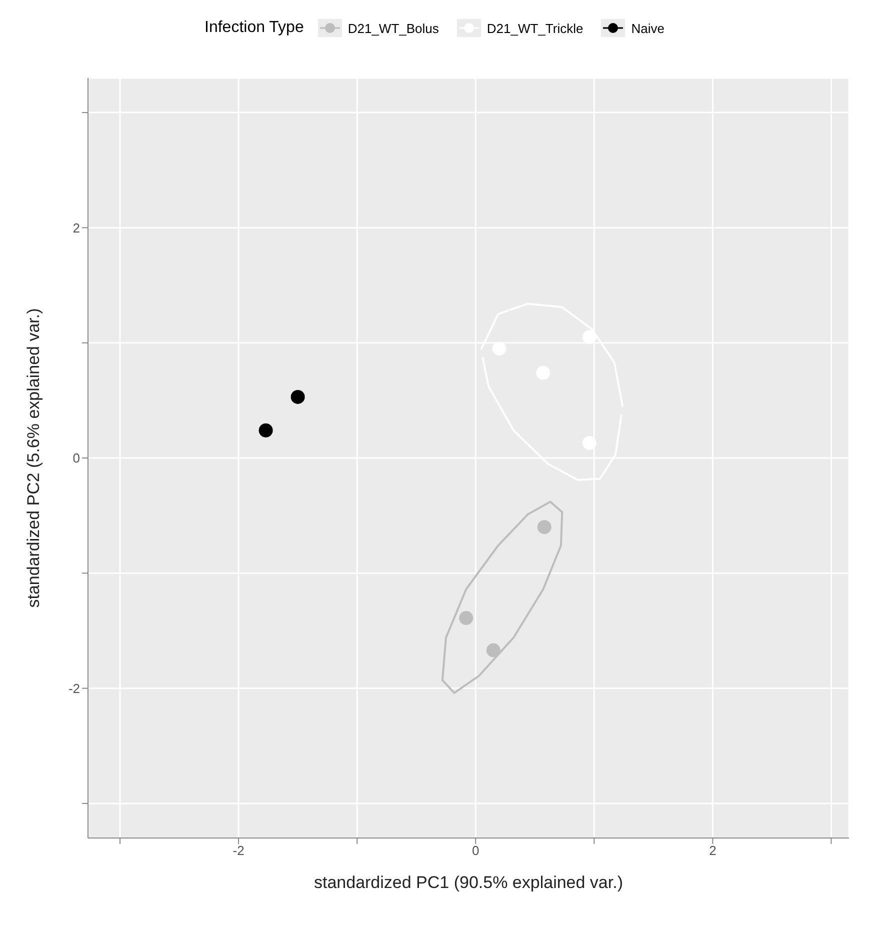 The image size is (877, 940). I want to click on y-tick-label: 2, so click(76, 228).